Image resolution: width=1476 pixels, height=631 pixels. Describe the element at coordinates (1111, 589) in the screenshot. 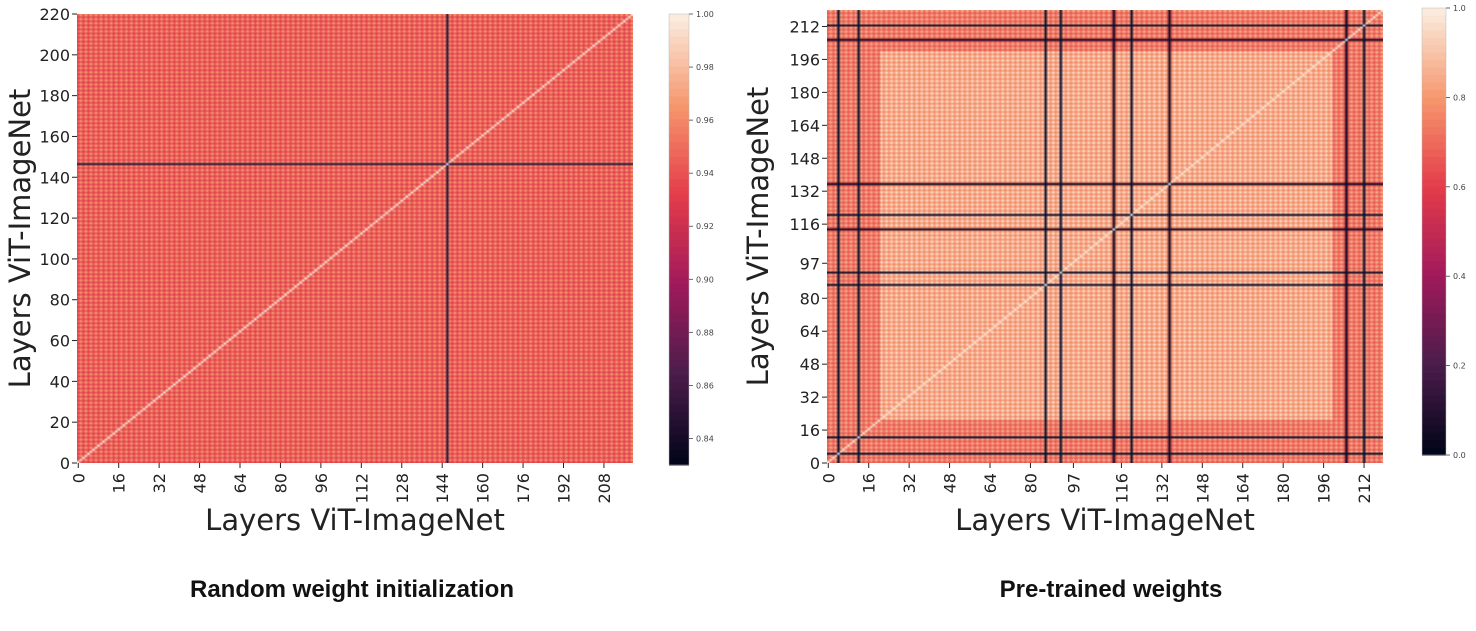

I see `caption-pretrained: Pre-trained weights` at that location.